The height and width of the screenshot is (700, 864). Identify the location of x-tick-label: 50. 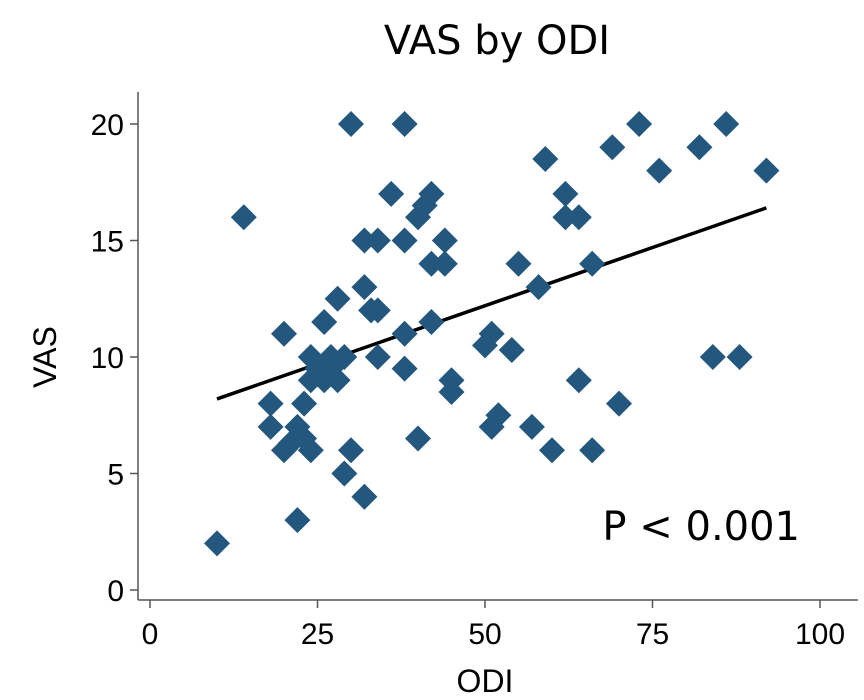
(484, 634).